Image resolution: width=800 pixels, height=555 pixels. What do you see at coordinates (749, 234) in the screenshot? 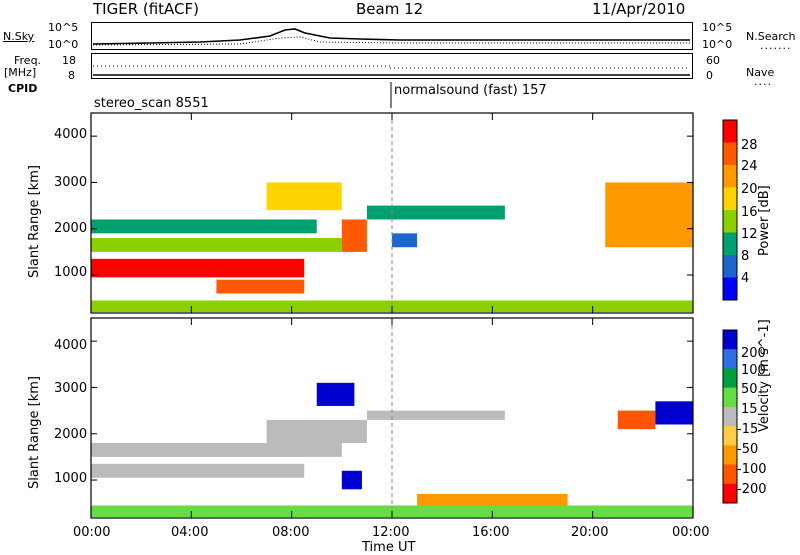
I see `power-cbar-tick-12: 12` at bounding box center [749, 234].